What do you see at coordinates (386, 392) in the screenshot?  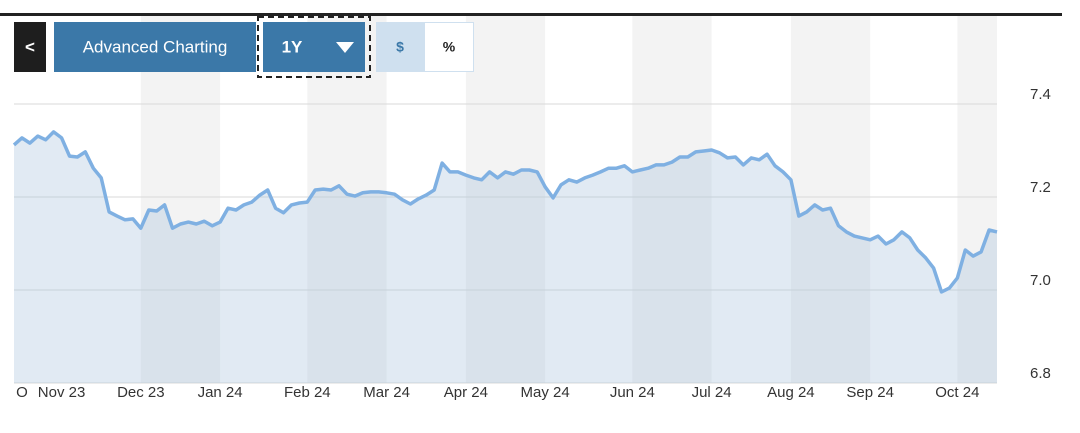 I see `x-tick-label: Mar 24` at bounding box center [386, 392].